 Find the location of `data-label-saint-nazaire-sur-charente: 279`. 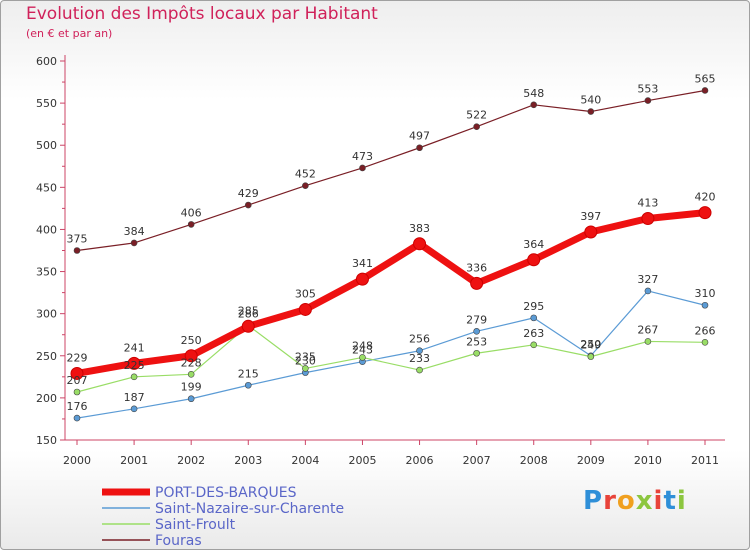

data-label-saint-nazaire-sur-charente: 279 is located at coordinates (476, 319).